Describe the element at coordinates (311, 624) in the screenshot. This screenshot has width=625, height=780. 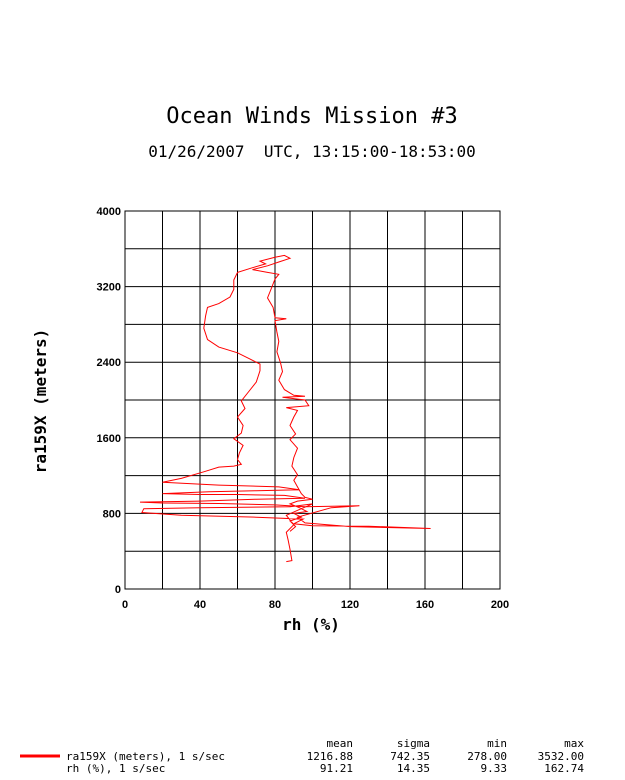
I see `x-axis-label: rh (%)` at that location.